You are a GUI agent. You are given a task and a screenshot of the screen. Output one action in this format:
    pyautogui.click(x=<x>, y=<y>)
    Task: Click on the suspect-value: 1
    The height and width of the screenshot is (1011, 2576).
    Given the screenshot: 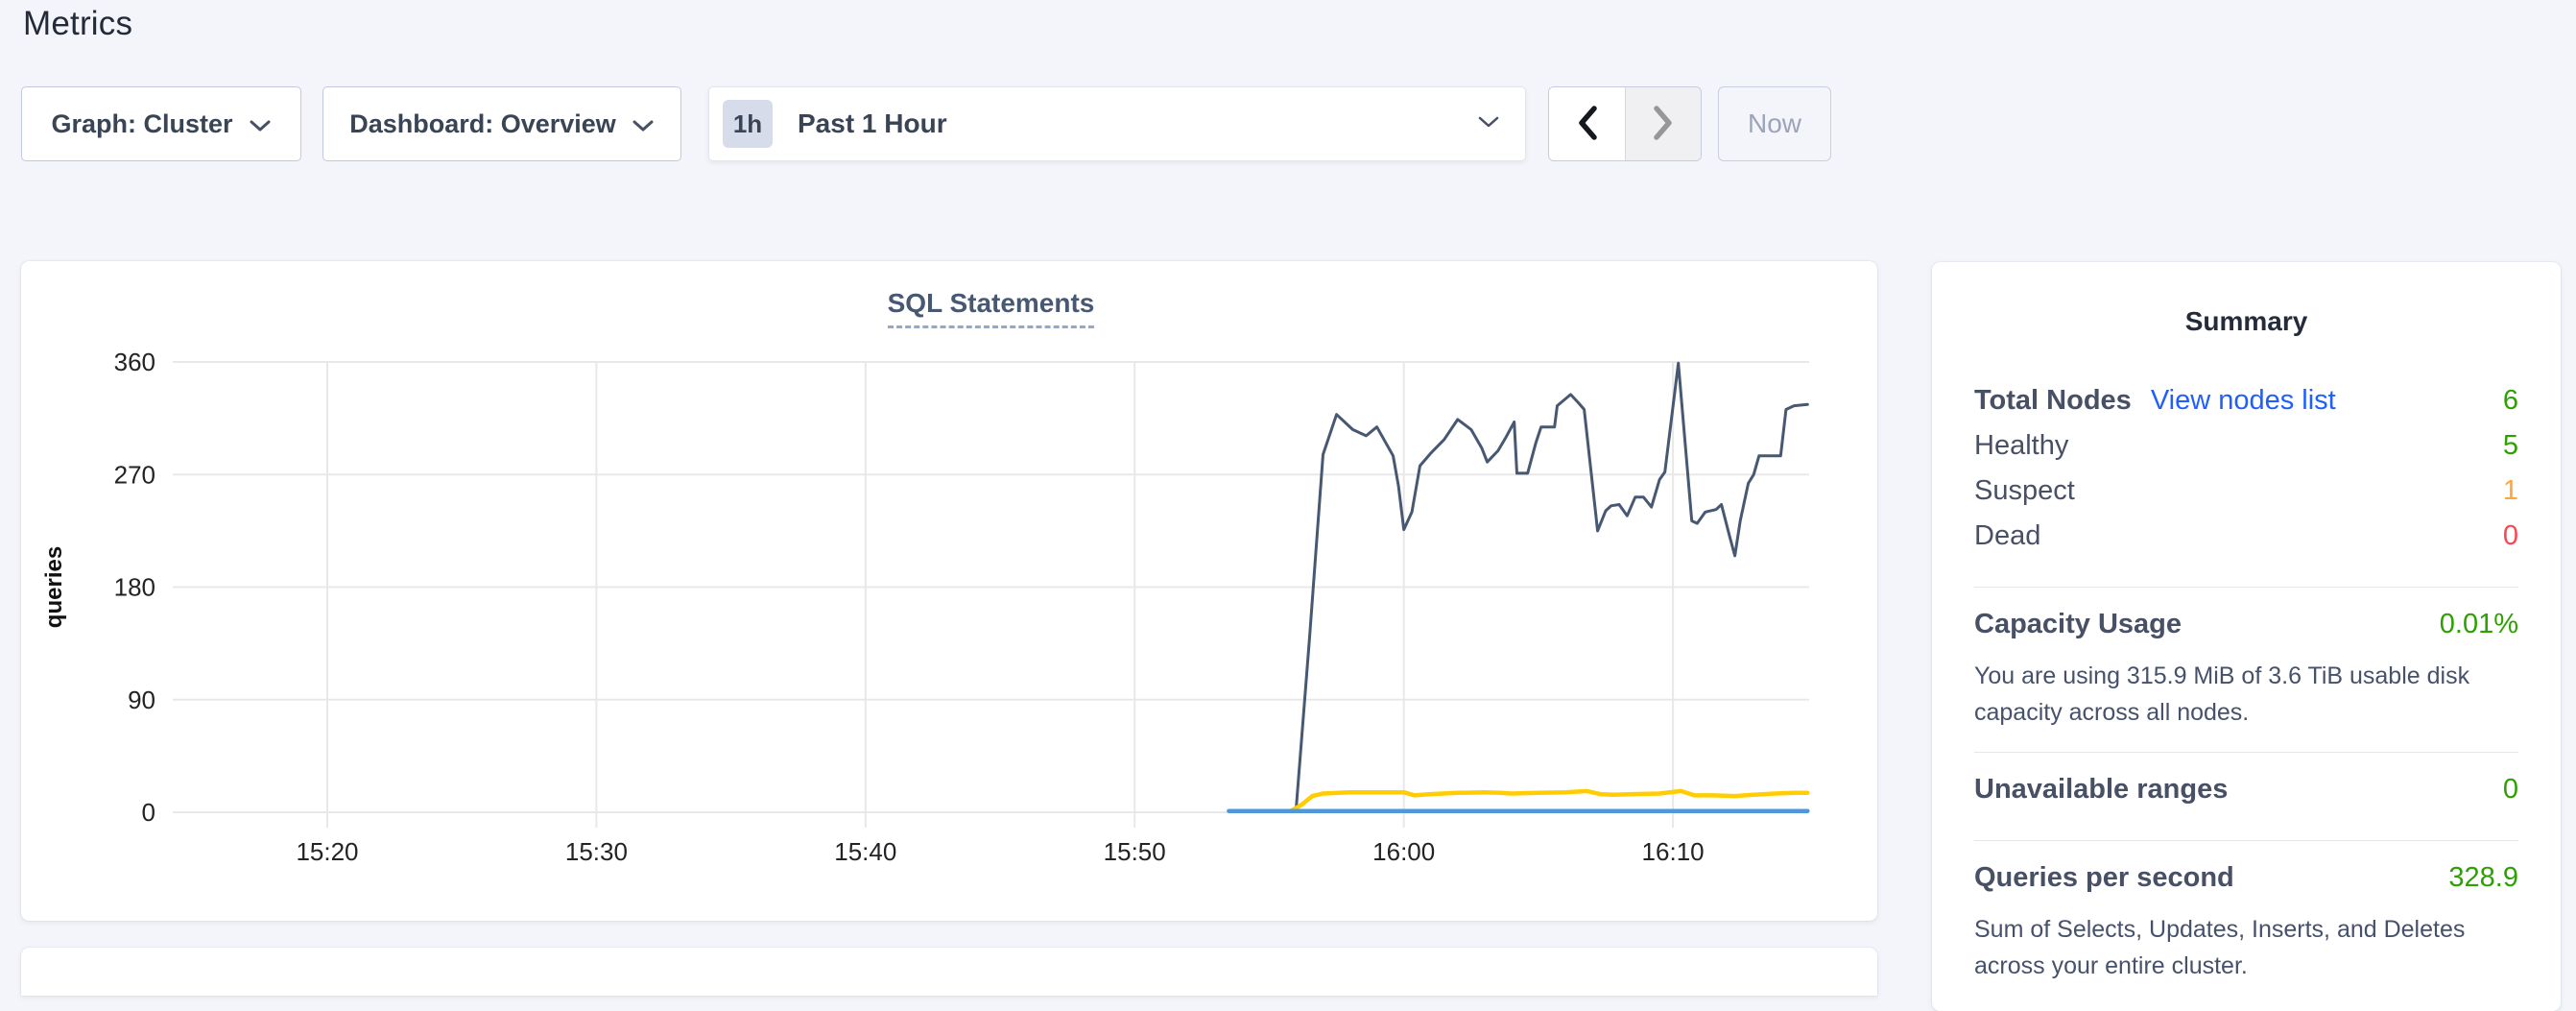 What is the action you would take?
    pyautogui.click(x=2510, y=490)
    